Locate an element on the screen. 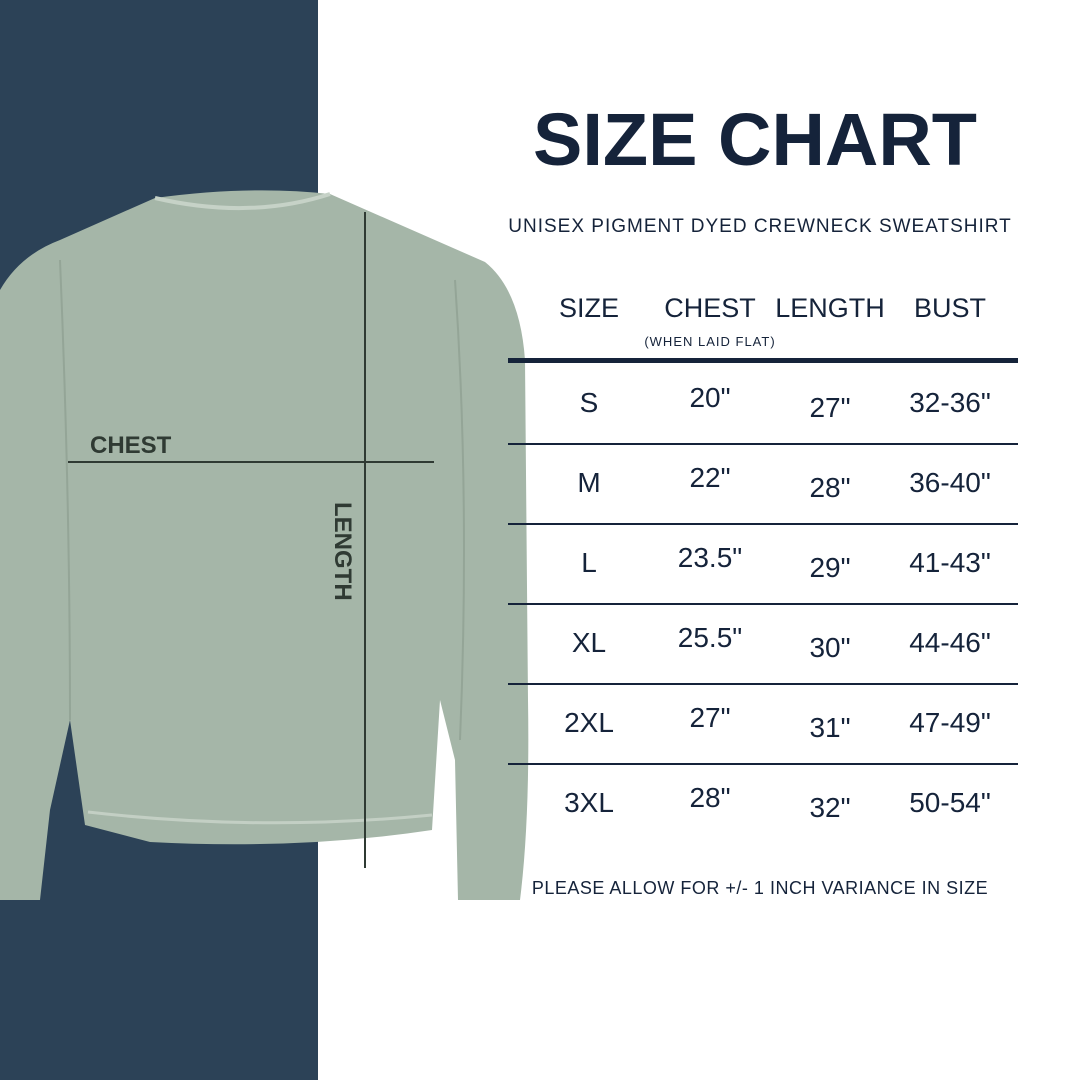  cell-bust: 47-49" is located at coordinates (950, 722).